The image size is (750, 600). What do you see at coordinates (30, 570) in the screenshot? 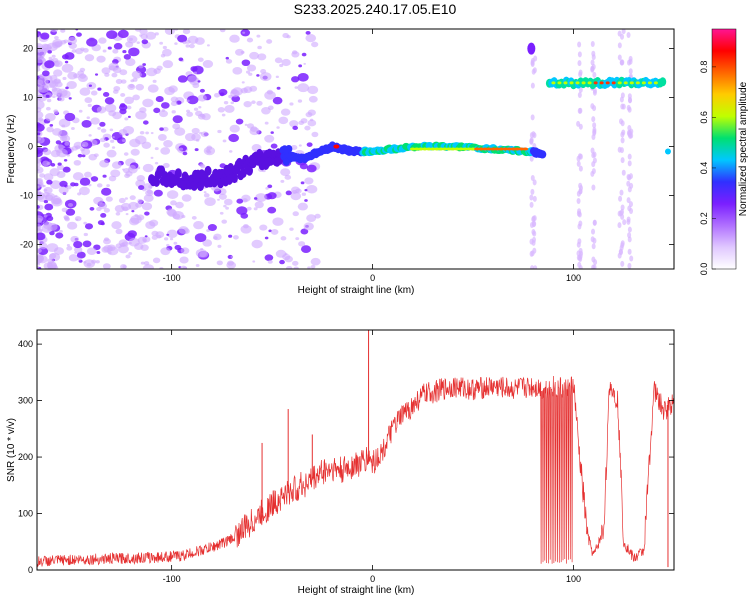
I see `snr-y-tick-label: 0` at bounding box center [30, 570].